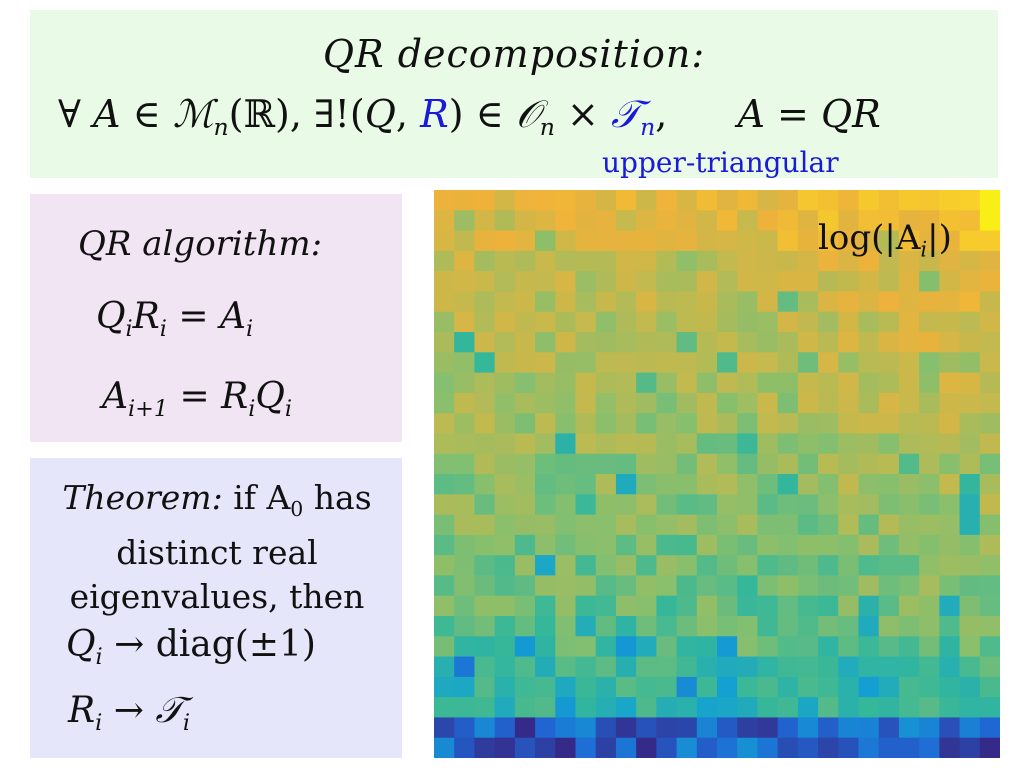 This screenshot has height=768, width=1024. What do you see at coordinates (469, 116) in the screenshot?
I see `qr-decomposition-formula: ∀ A ∈ ℳn(ℝ), ∃!(Q, R) ∈ 𝒪n × 𝒯n, A = QR` at bounding box center [469, 116].